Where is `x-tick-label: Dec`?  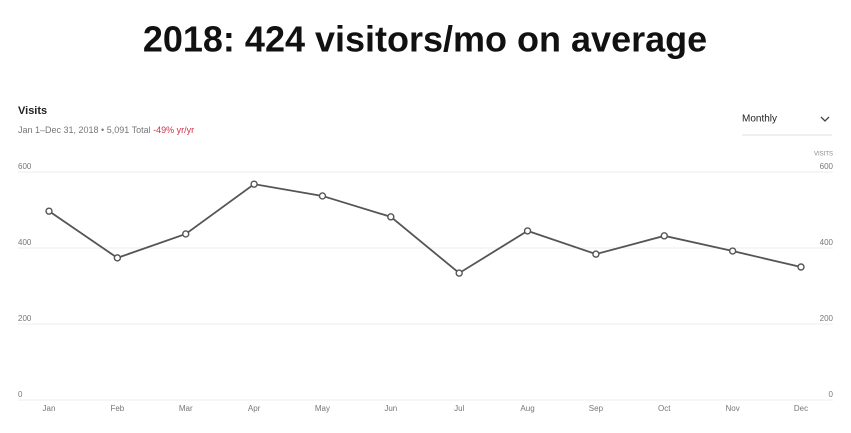
x-tick-label: Dec is located at coordinates (801, 408).